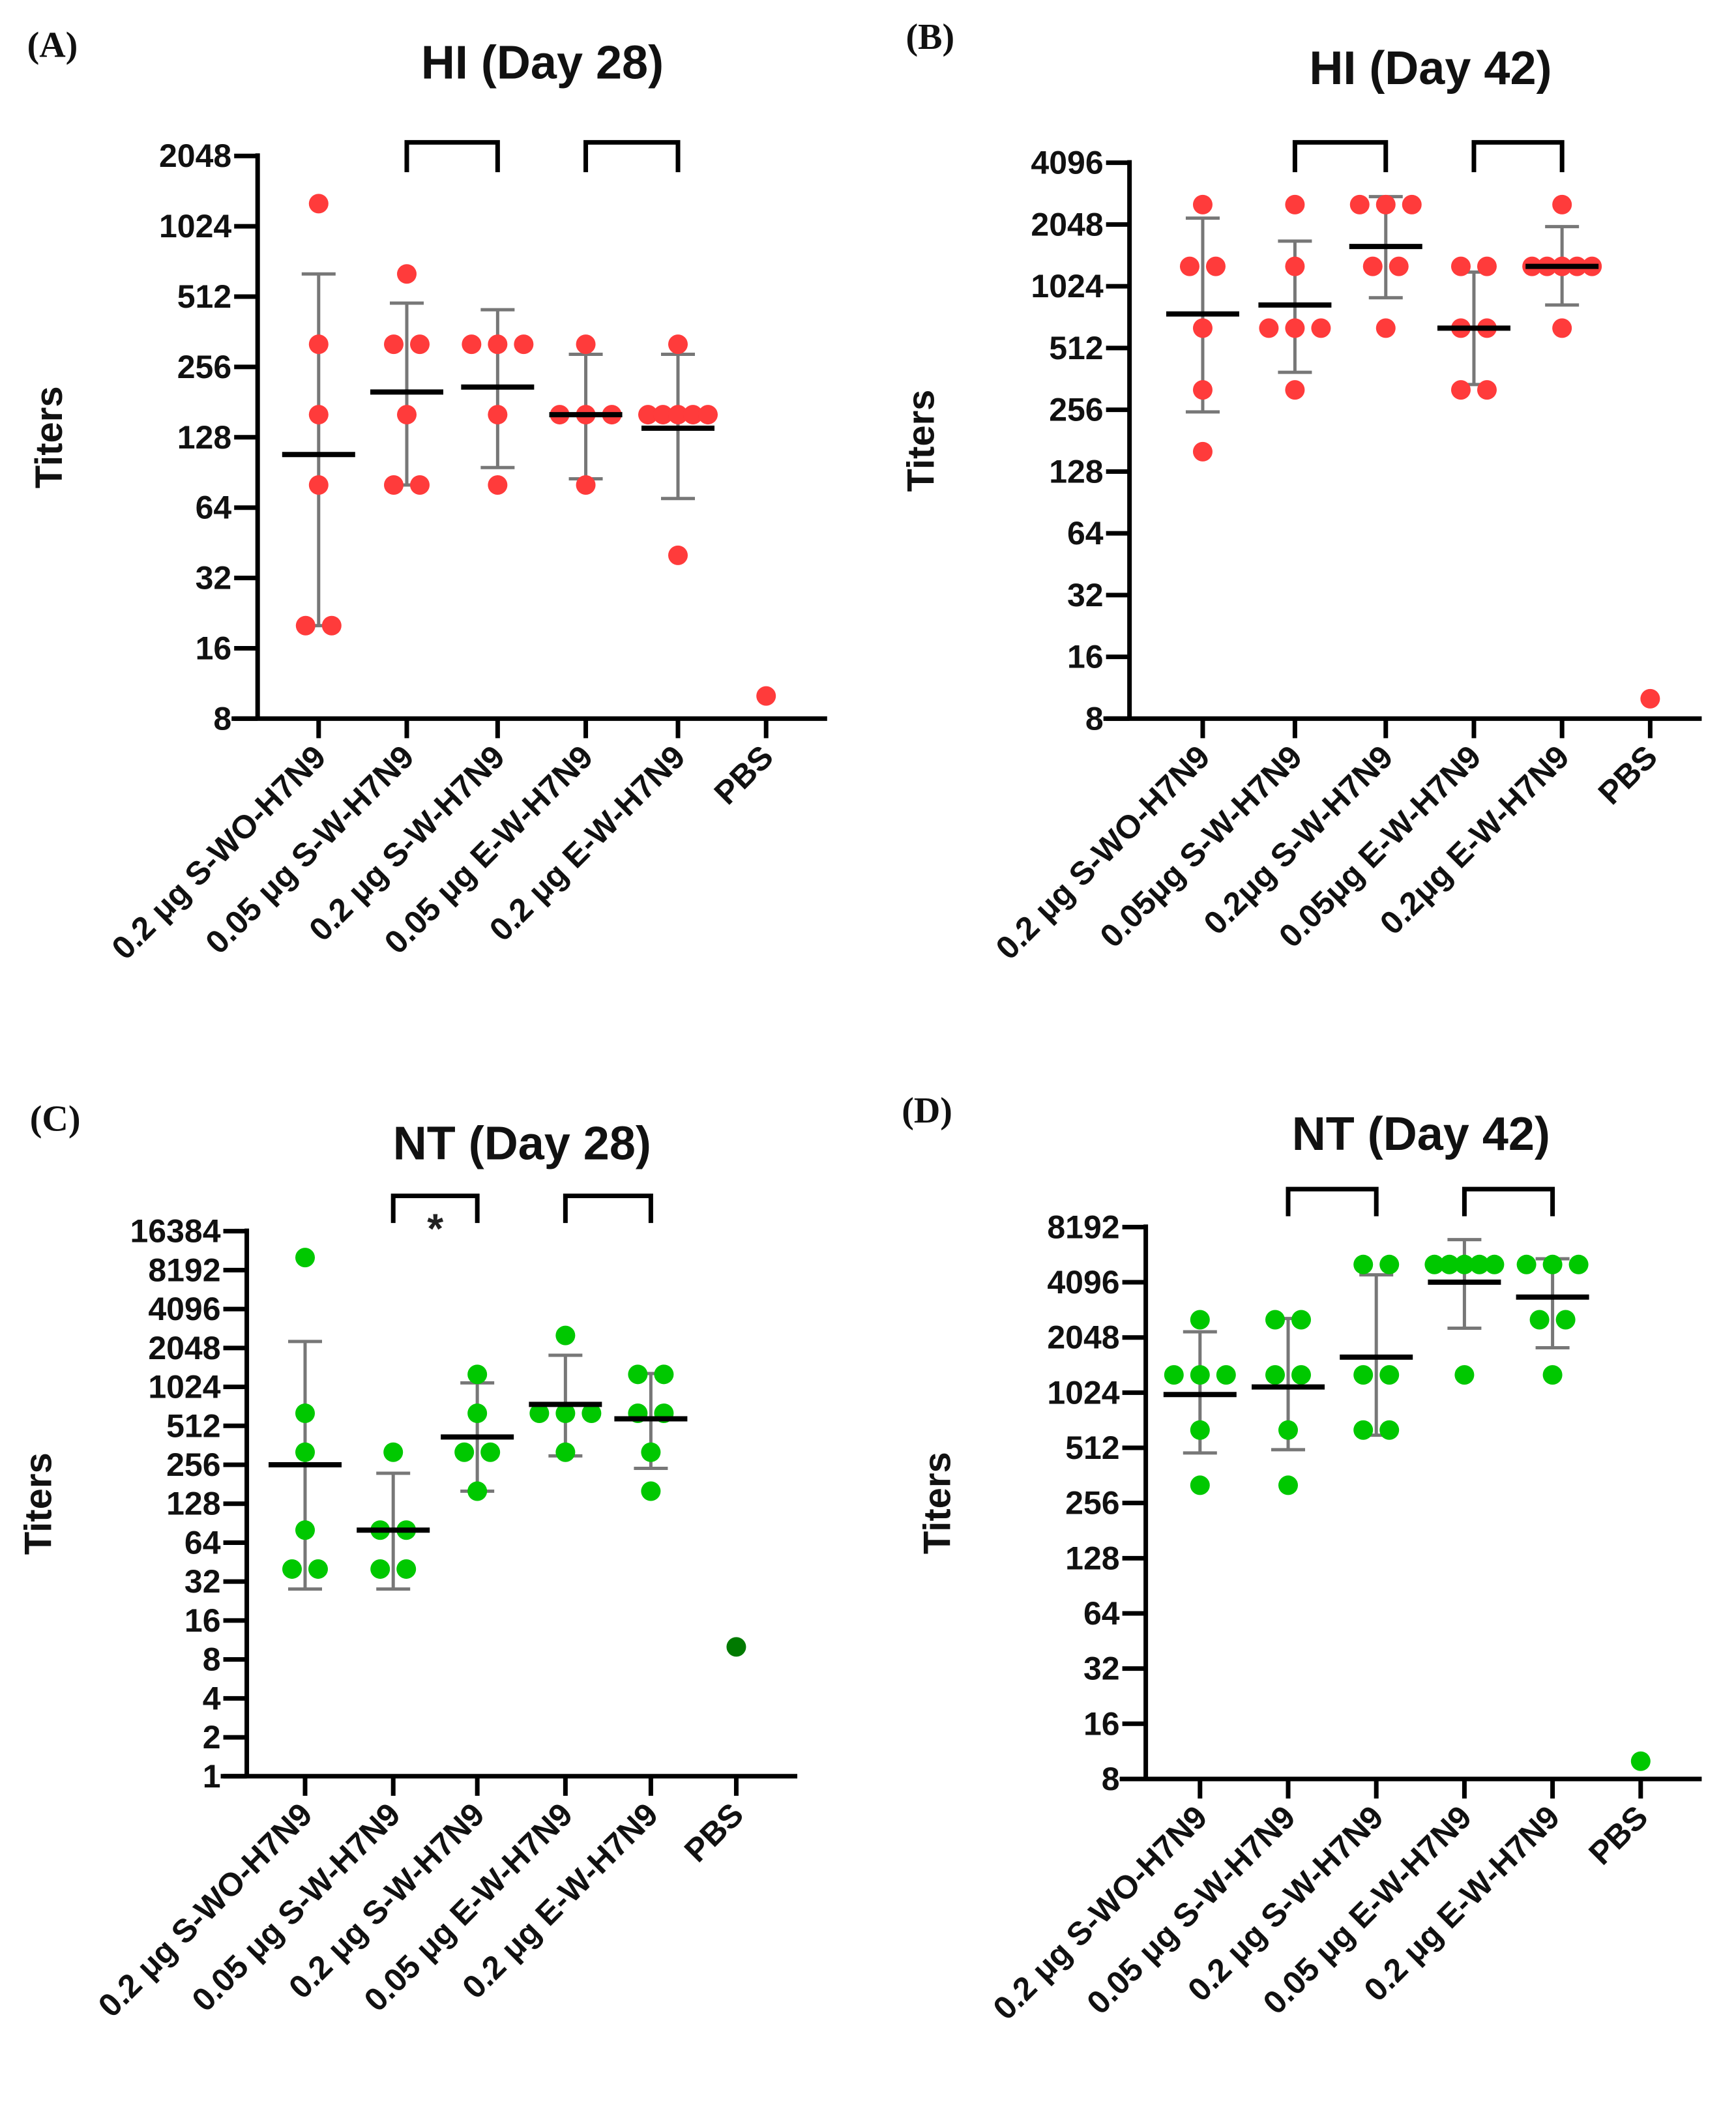 Image resolution: width=1736 pixels, height=2116 pixels. Describe the element at coordinates (927, 1111) in the screenshot. I see `panel-label: (D)` at that location.